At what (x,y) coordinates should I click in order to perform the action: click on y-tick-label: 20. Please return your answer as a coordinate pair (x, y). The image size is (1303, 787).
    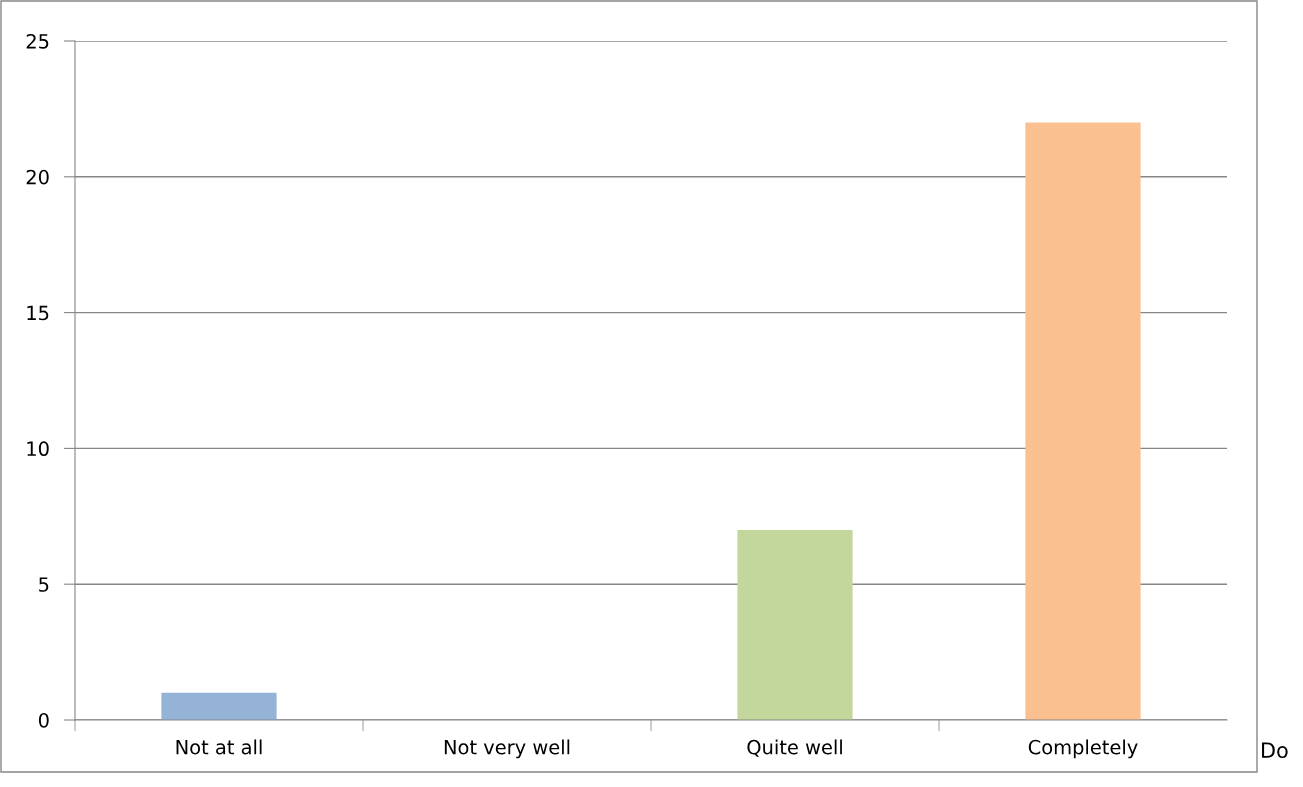
    Looking at the image, I should click on (37, 177).